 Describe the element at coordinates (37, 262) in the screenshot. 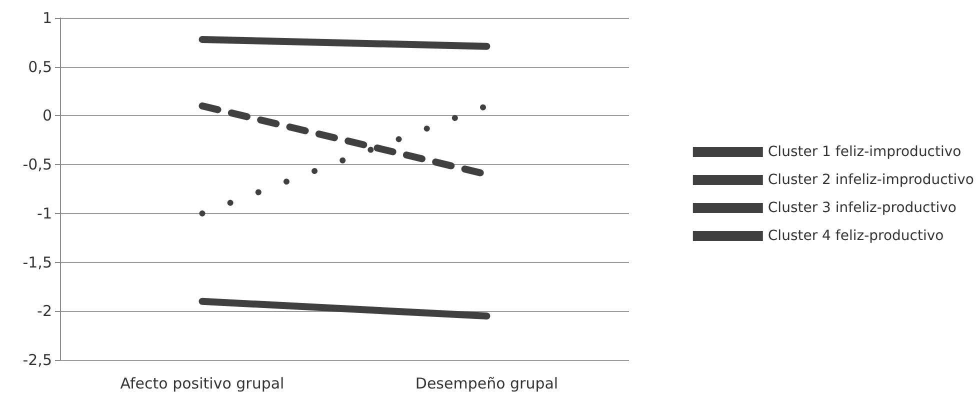

I see `y-tick-label: -1,5` at that location.